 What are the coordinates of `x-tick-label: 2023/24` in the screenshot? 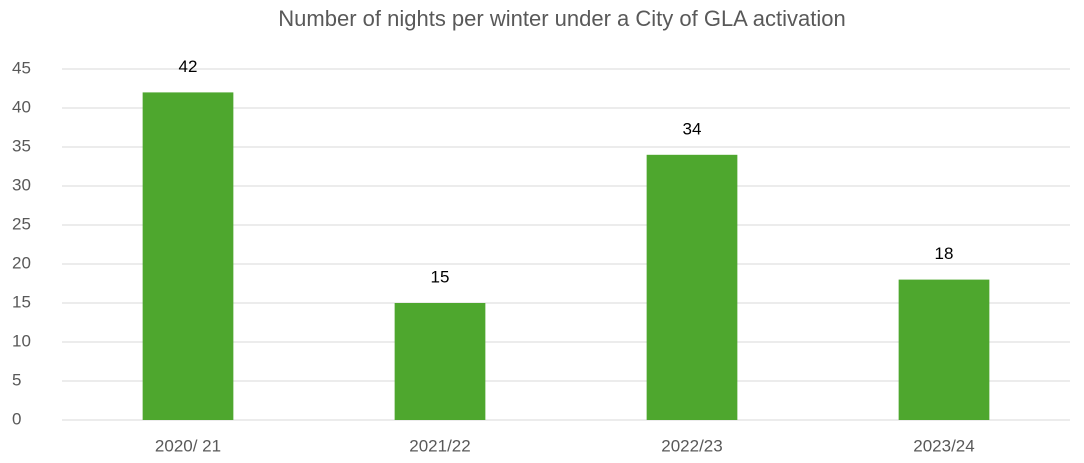 It's located at (943, 445).